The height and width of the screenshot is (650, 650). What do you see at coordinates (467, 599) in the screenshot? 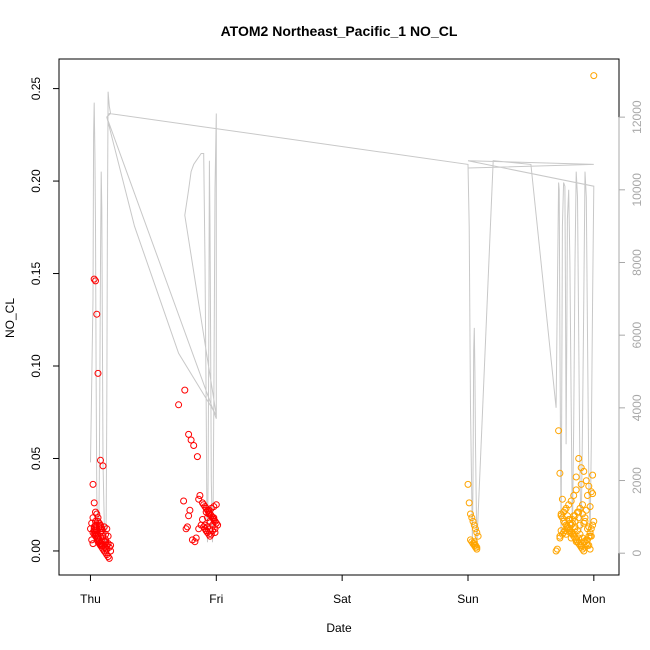
I see `x-tick-label: Sun` at bounding box center [467, 599].